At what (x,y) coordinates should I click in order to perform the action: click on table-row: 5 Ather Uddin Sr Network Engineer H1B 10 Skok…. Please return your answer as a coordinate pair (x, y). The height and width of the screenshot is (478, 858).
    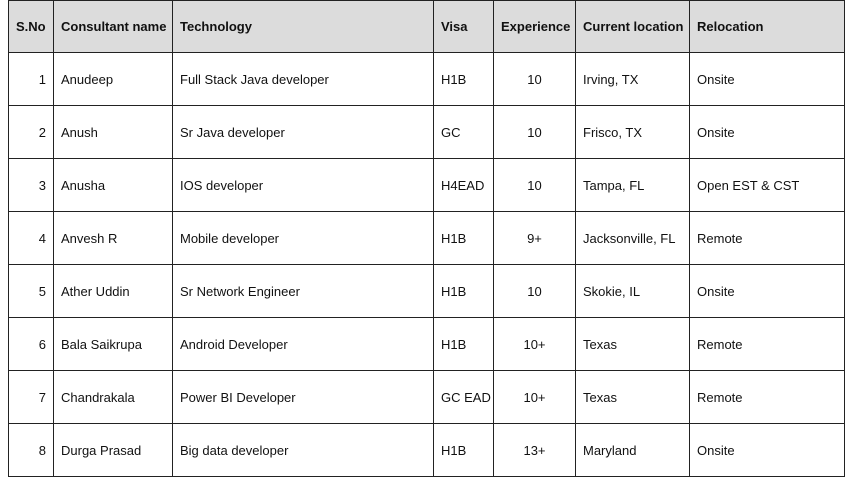
    Looking at the image, I should click on (426, 291).